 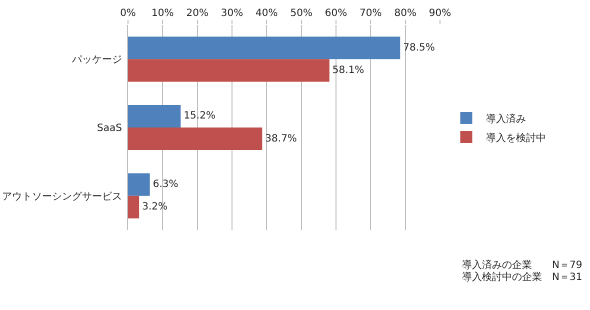 I want to click on y-tick-label: SaaS, so click(x=109, y=128).